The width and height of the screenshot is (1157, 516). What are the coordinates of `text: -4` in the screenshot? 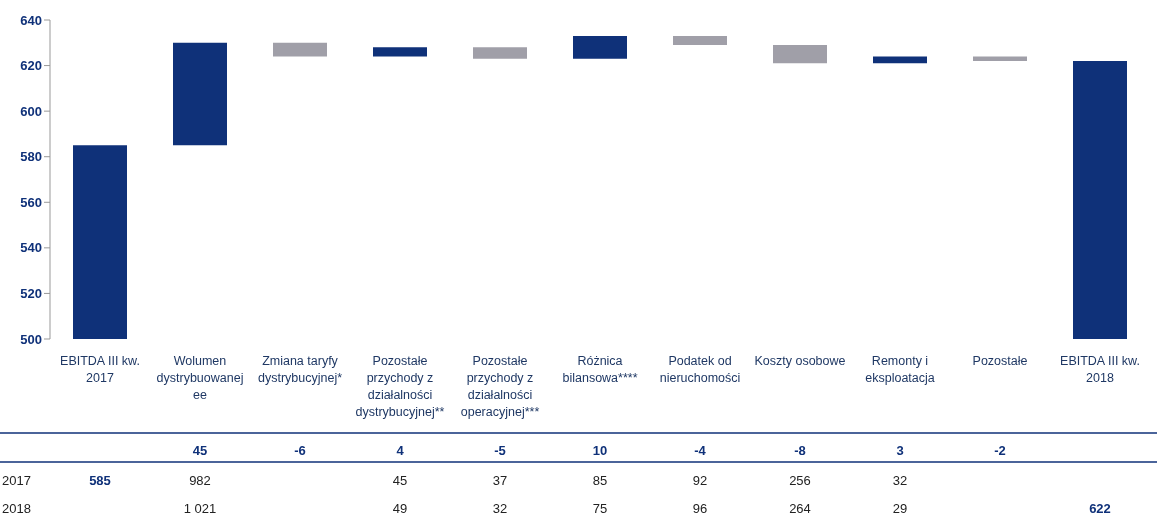 It's located at (700, 450).